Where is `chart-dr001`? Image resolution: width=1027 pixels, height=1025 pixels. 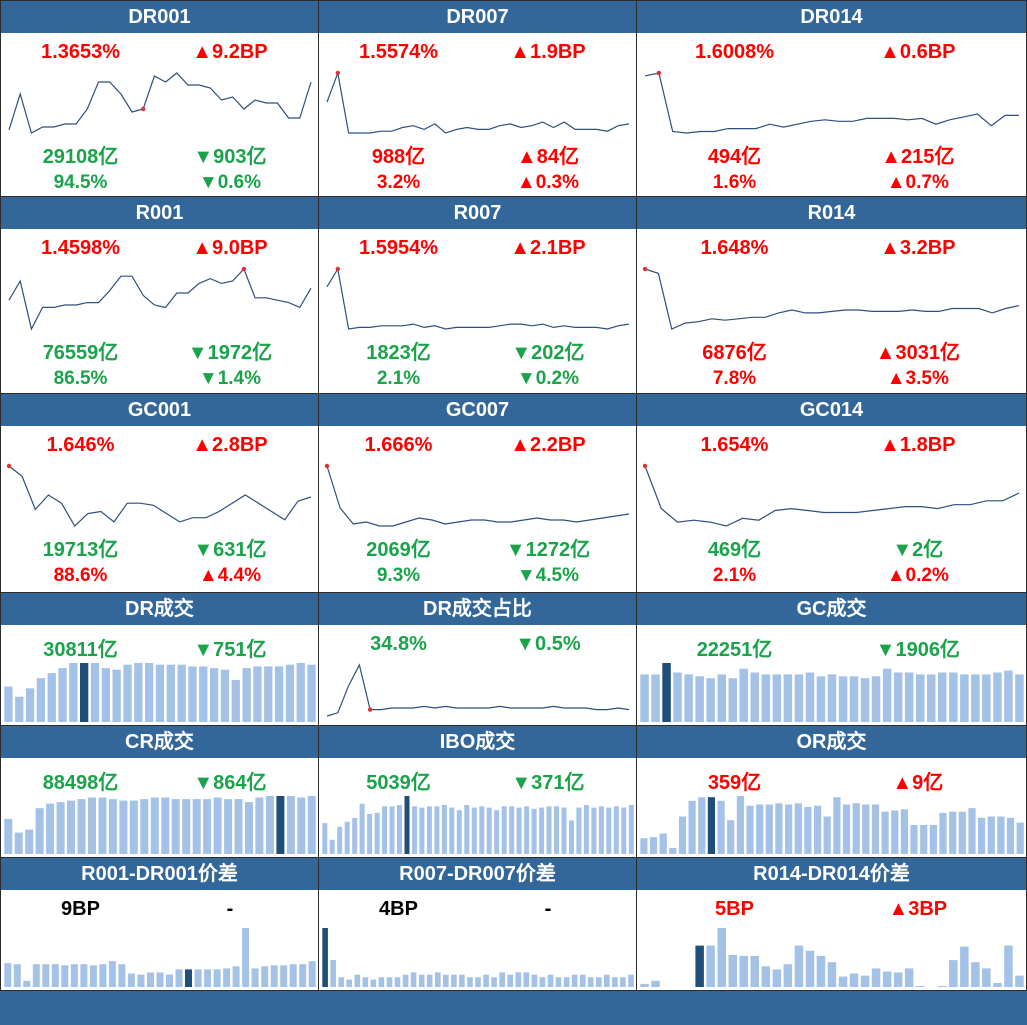
chart-dr001 is located at coordinates (160, 103).